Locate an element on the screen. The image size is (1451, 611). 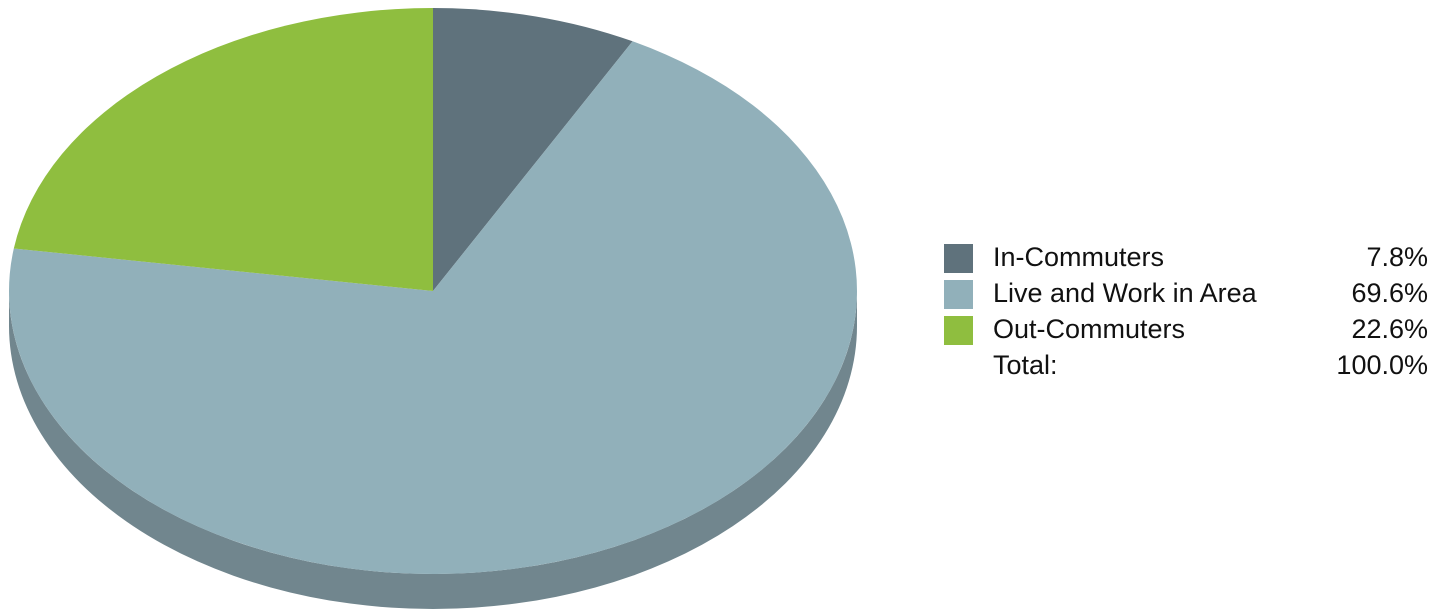
legend-total-label: Total: is located at coordinates (1025, 365).